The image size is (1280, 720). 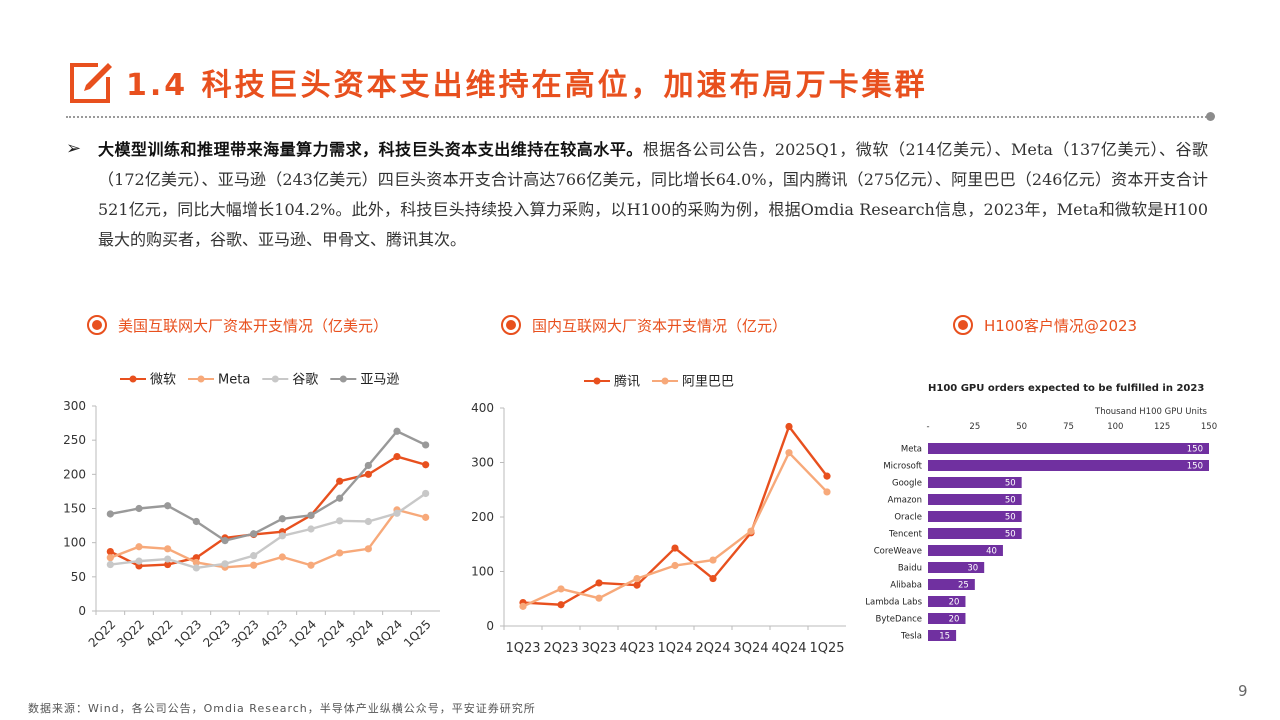 What do you see at coordinates (159, 633) in the screenshot?
I see `us-x-tick-label: 4Q22` at bounding box center [159, 633].